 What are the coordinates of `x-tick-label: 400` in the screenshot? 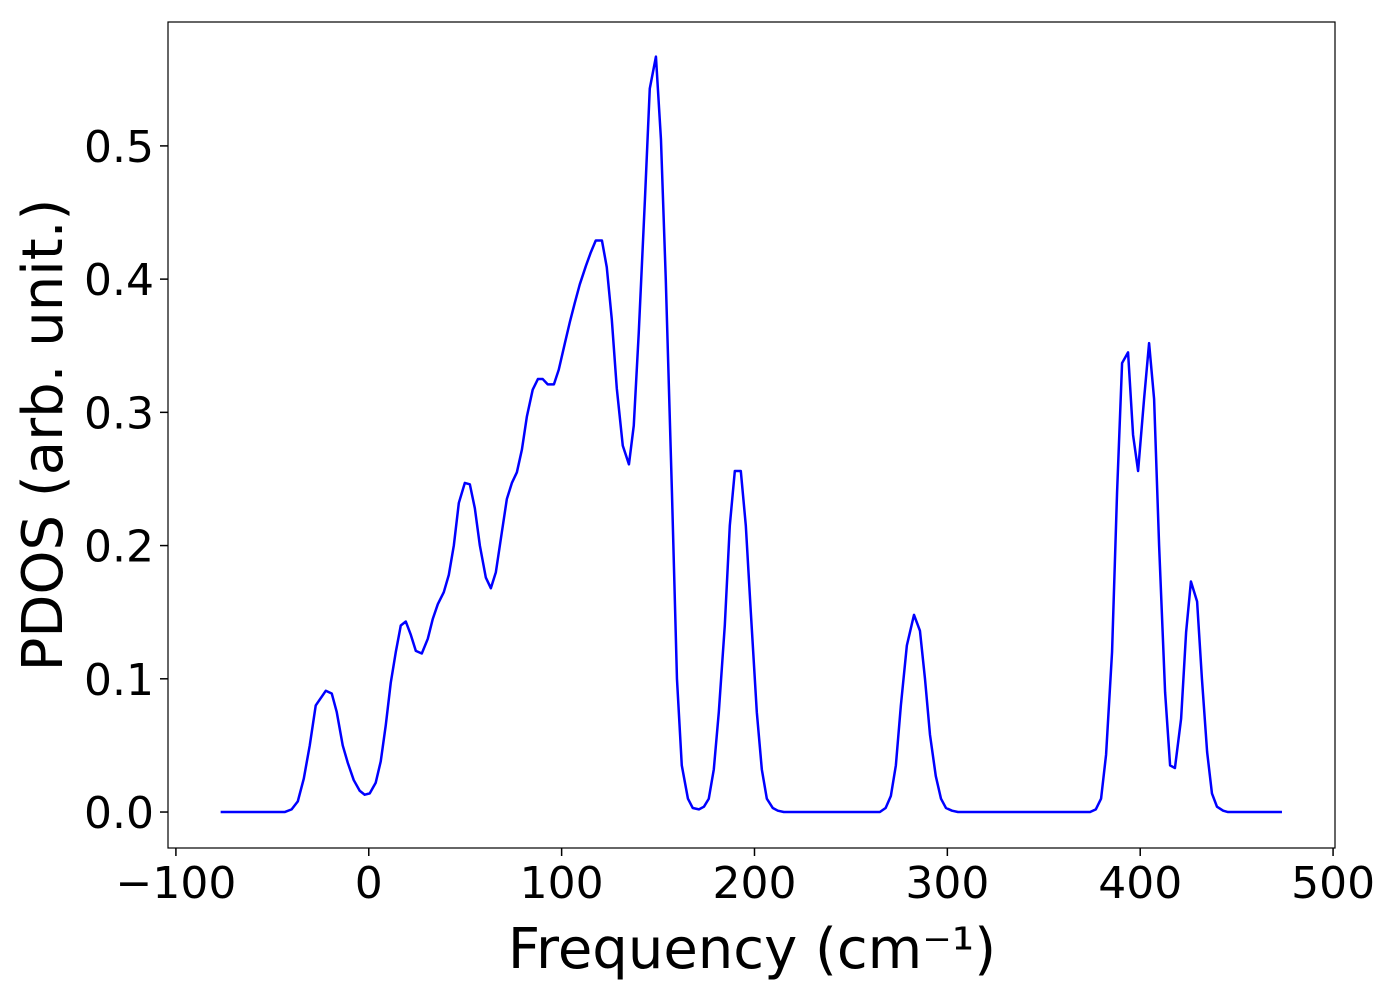 It's located at (1140, 883).